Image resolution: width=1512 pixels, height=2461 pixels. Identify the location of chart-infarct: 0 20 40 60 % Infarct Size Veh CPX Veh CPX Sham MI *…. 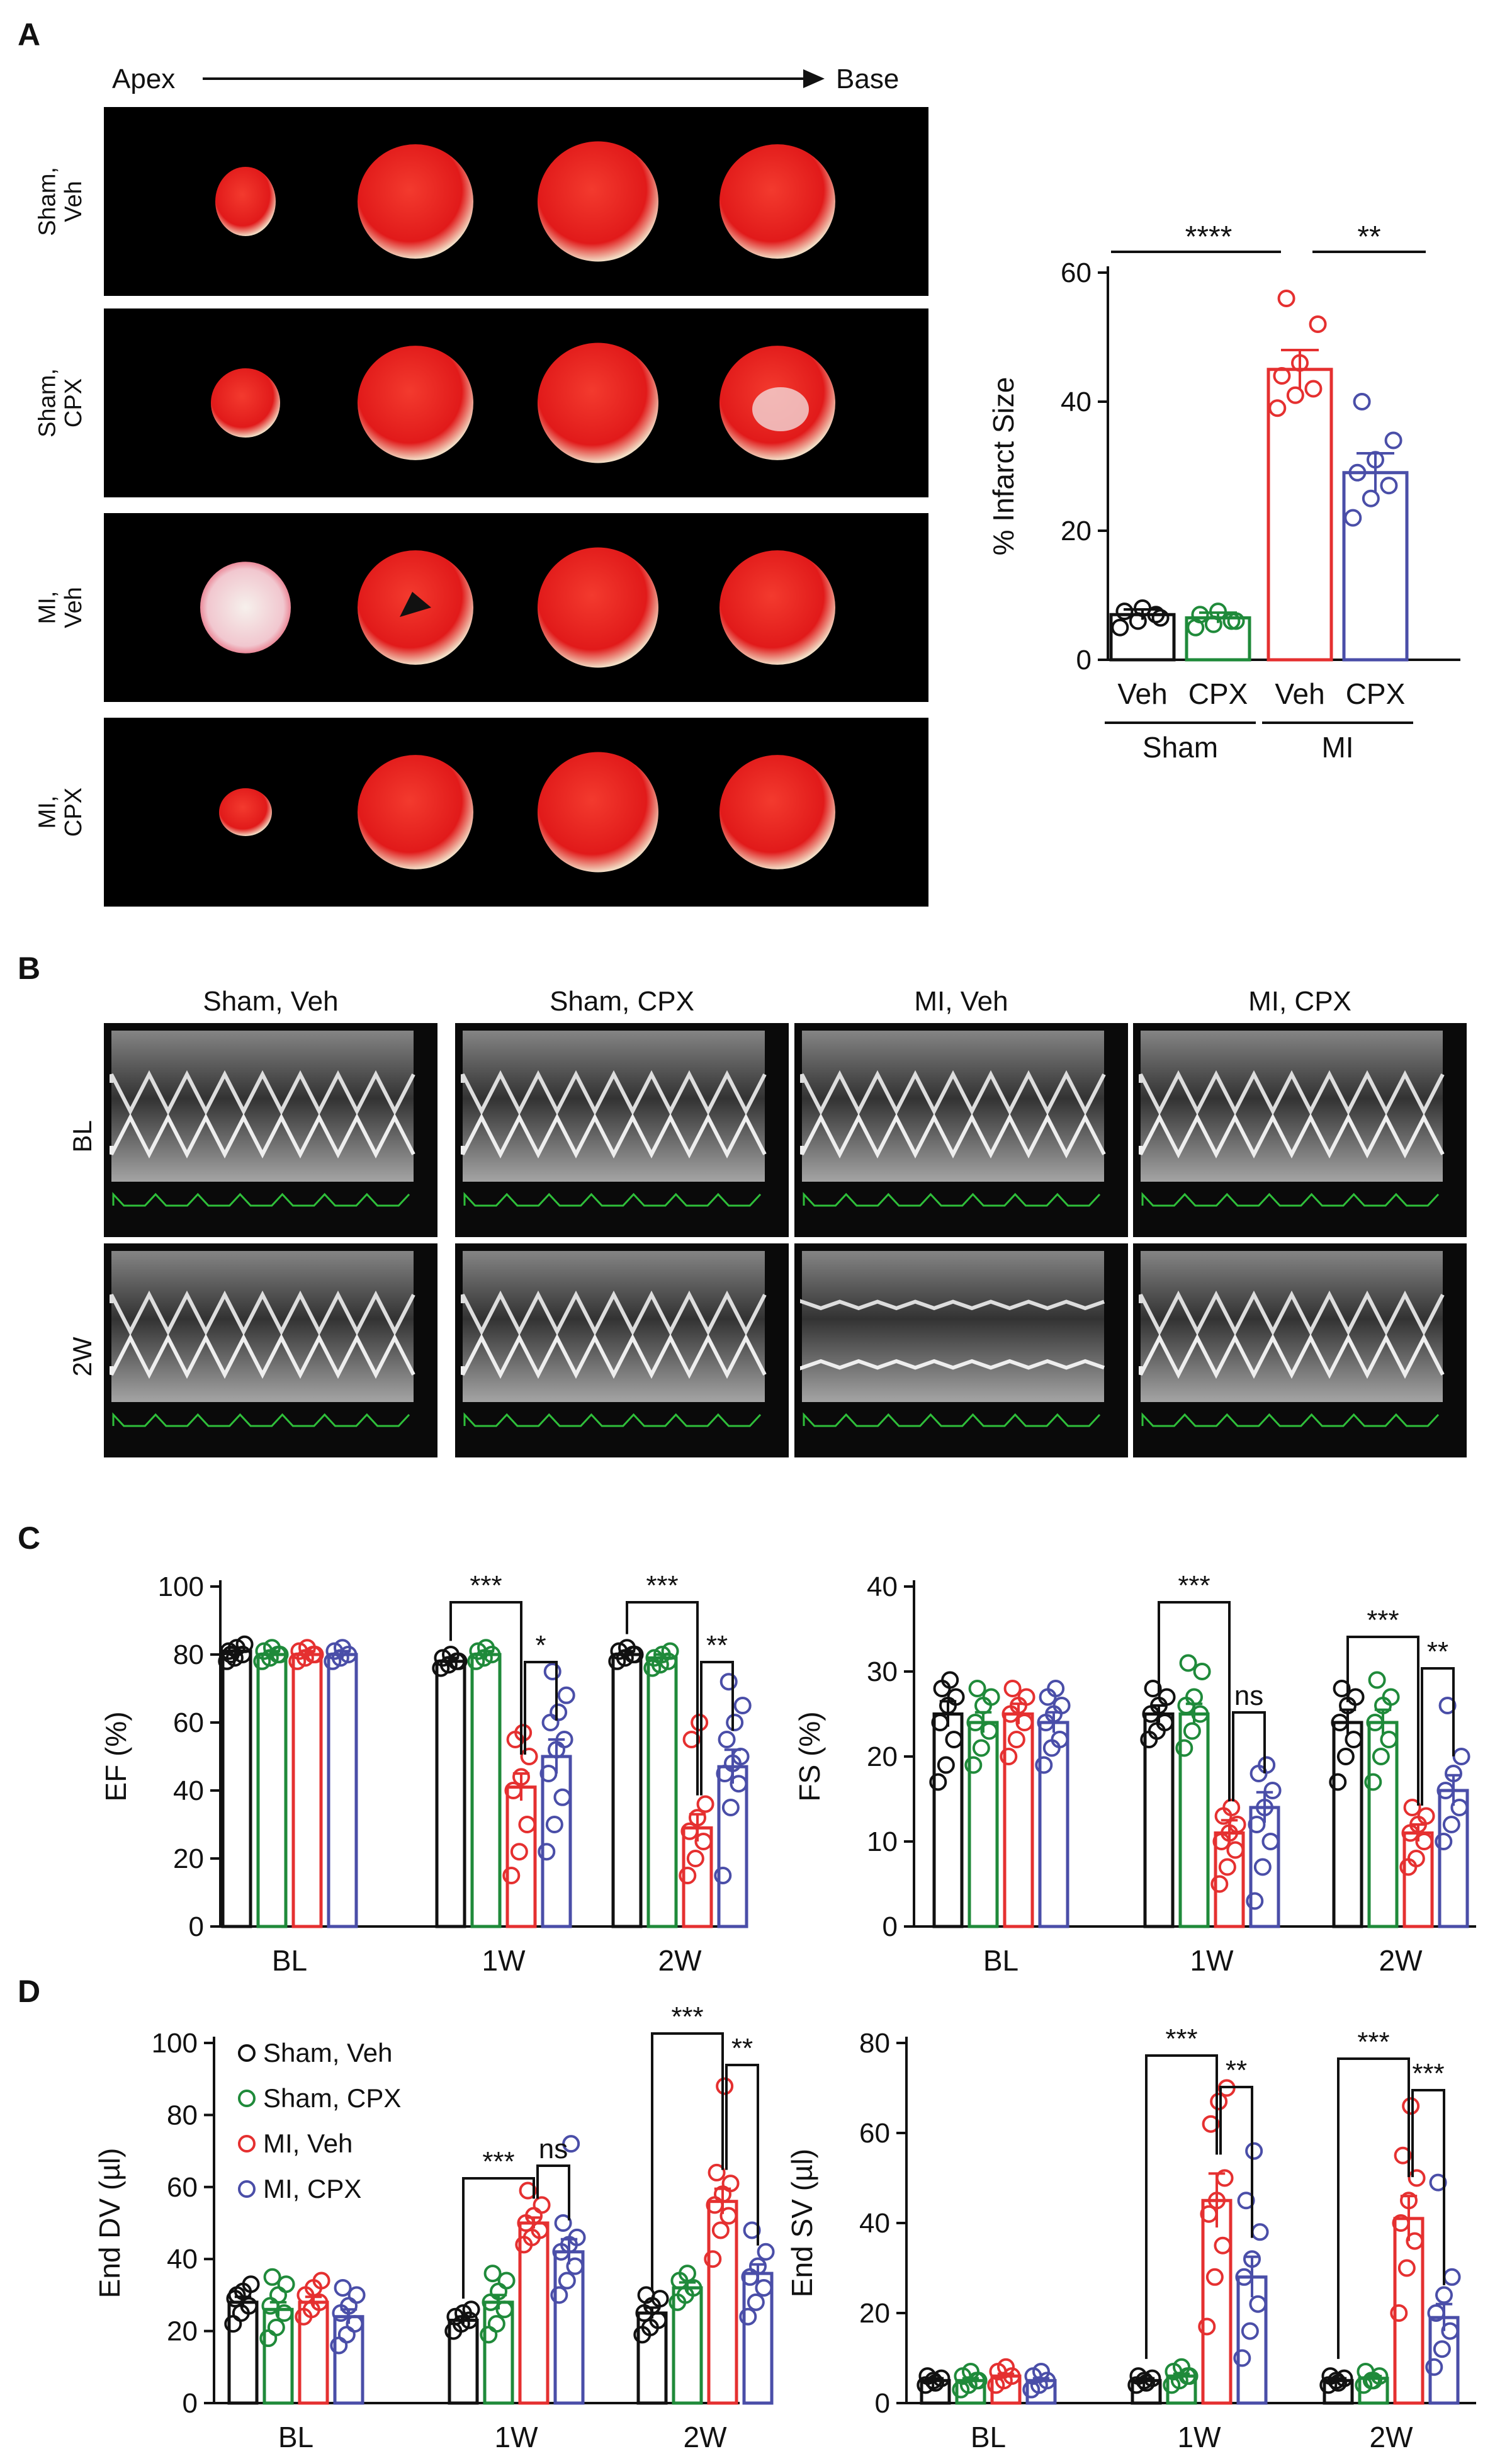
(1223, 492).